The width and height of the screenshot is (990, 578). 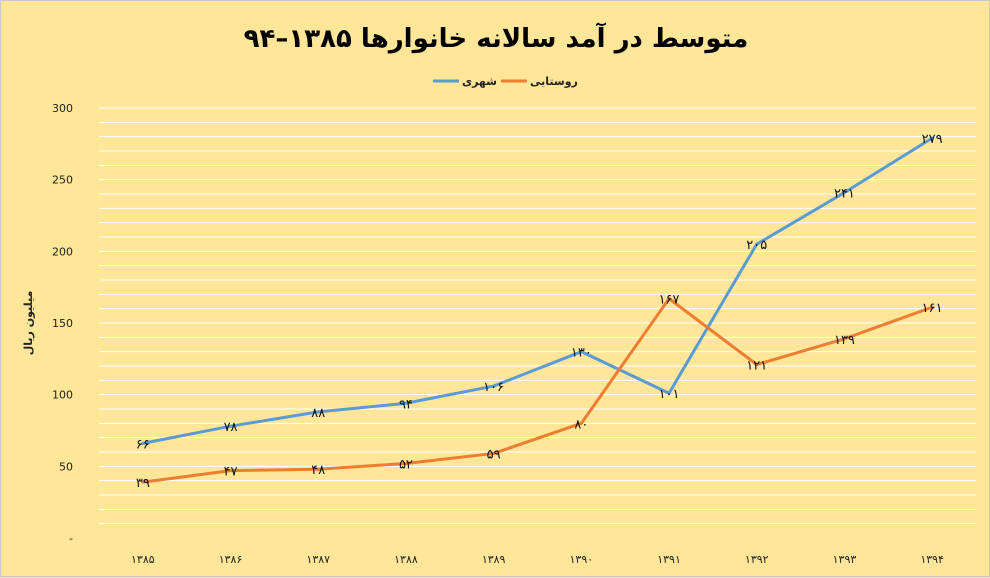 I want to click on x-tick-label: ۱۳۸۹, so click(x=494, y=559).